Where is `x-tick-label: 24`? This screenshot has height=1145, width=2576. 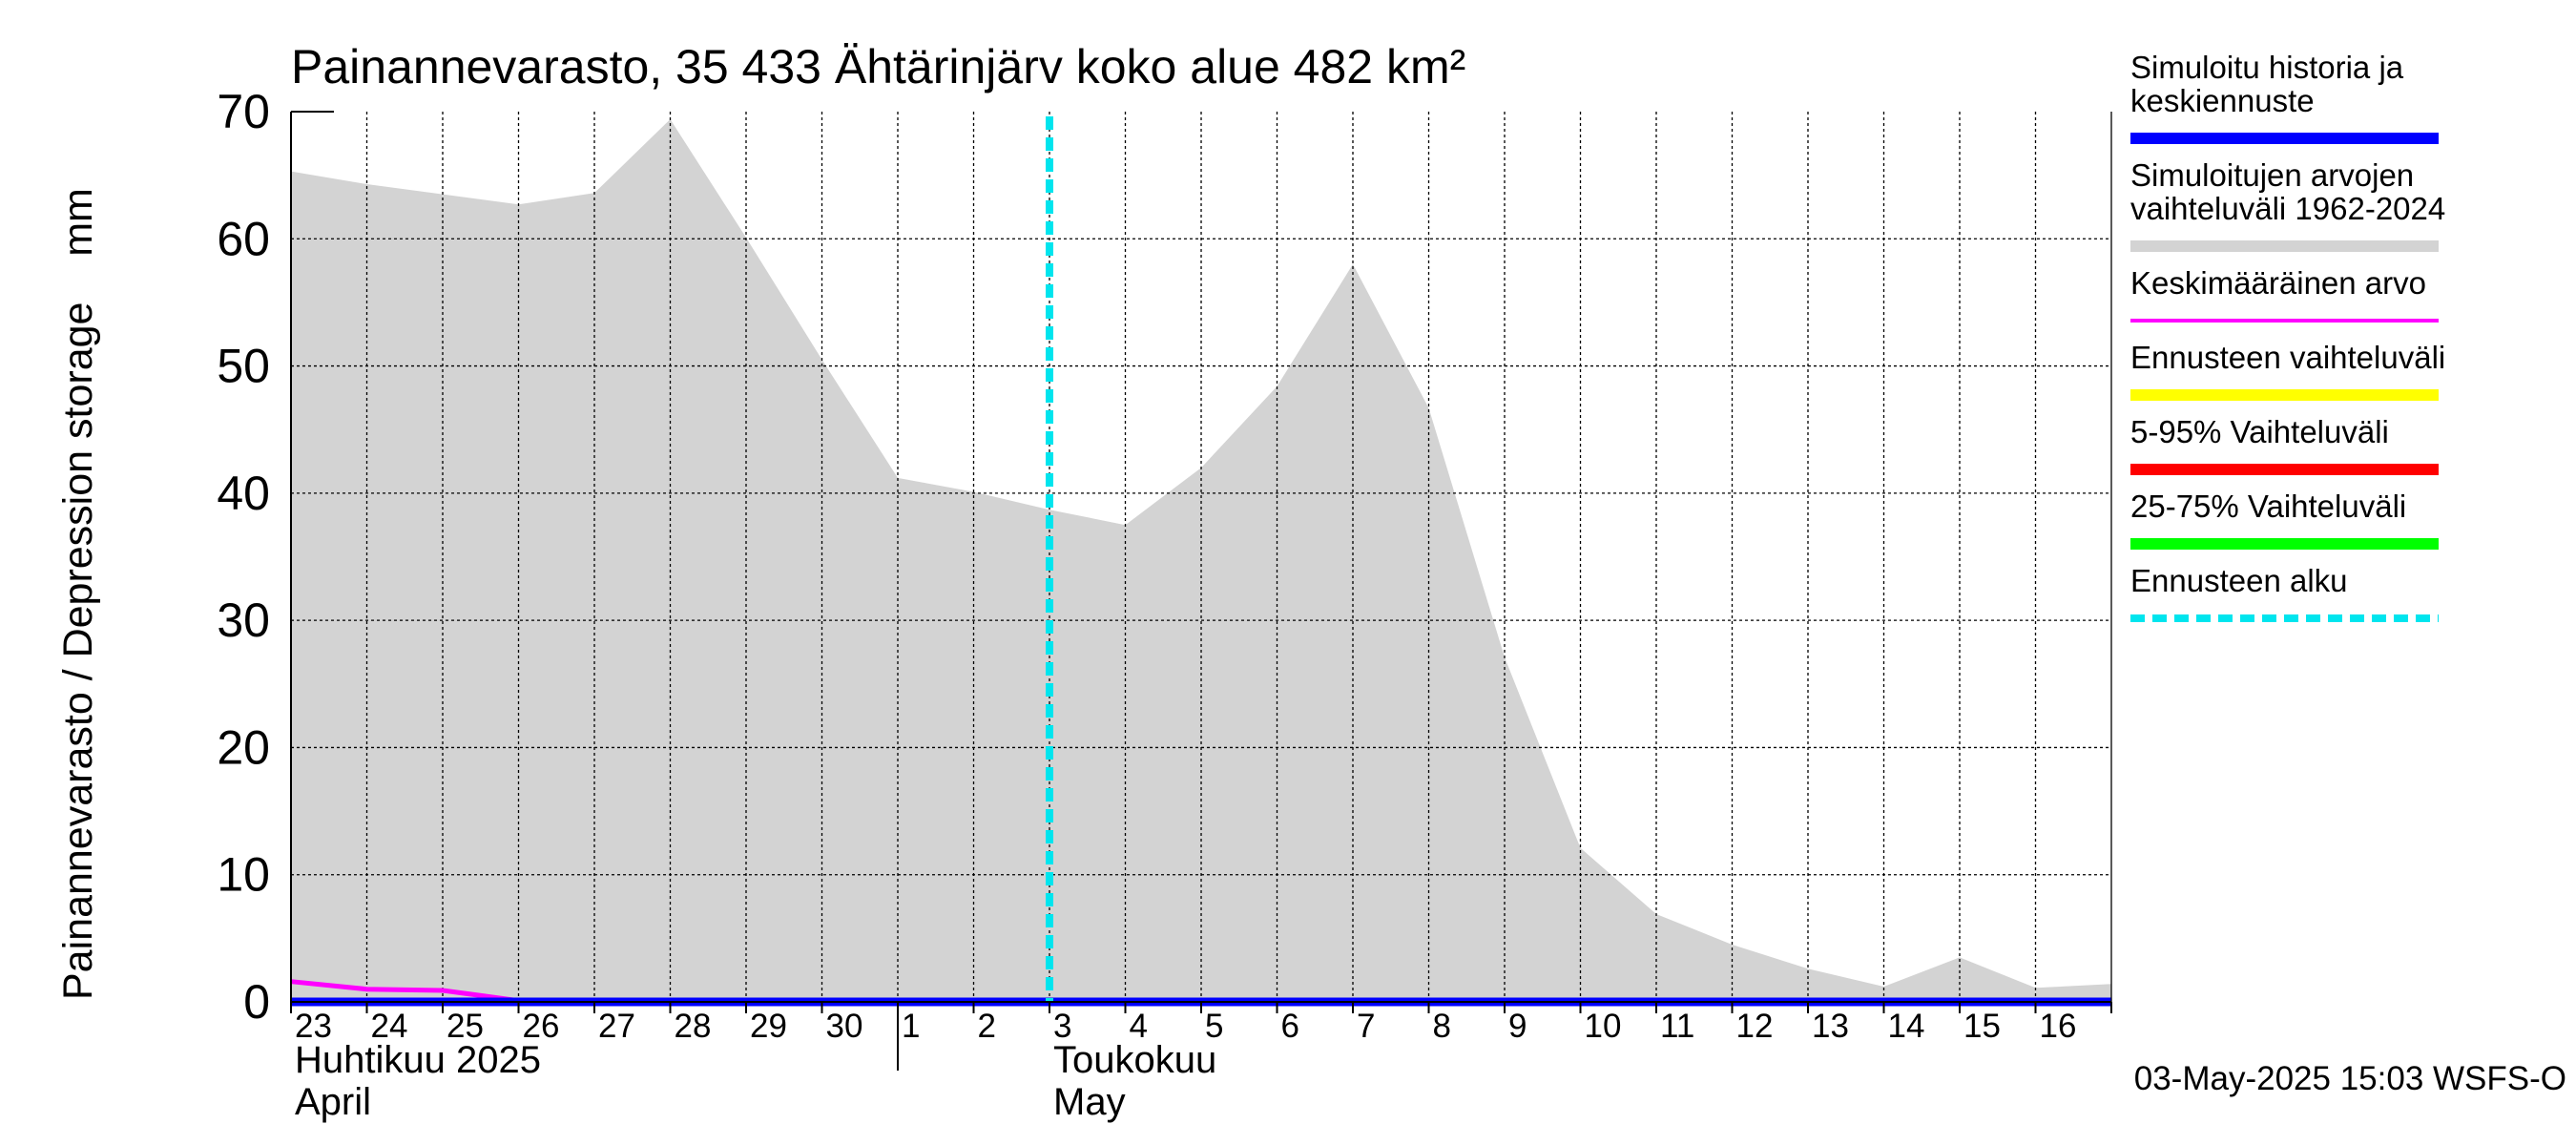 x-tick-label: 24 is located at coordinates (389, 1026).